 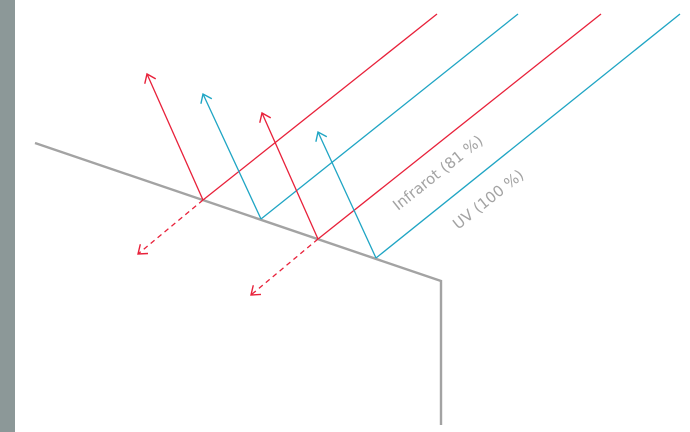 What do you see at coordinates (7, 216) in the screenshot?
I see `side-bar` at bounding box center [7, 216].